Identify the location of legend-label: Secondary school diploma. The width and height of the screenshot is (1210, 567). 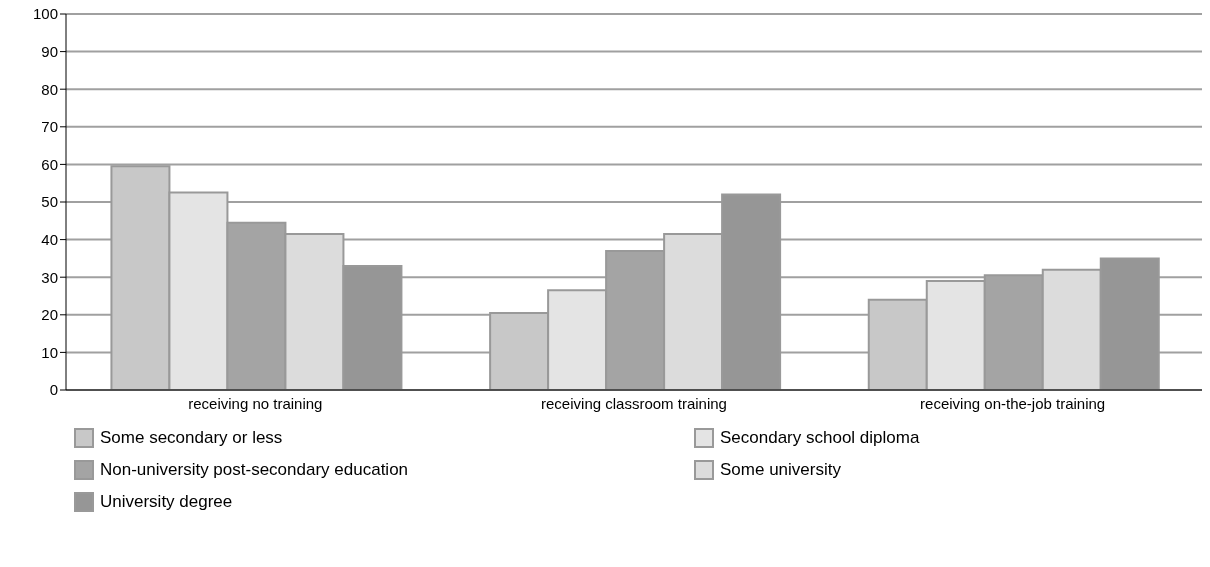
(820, 438).